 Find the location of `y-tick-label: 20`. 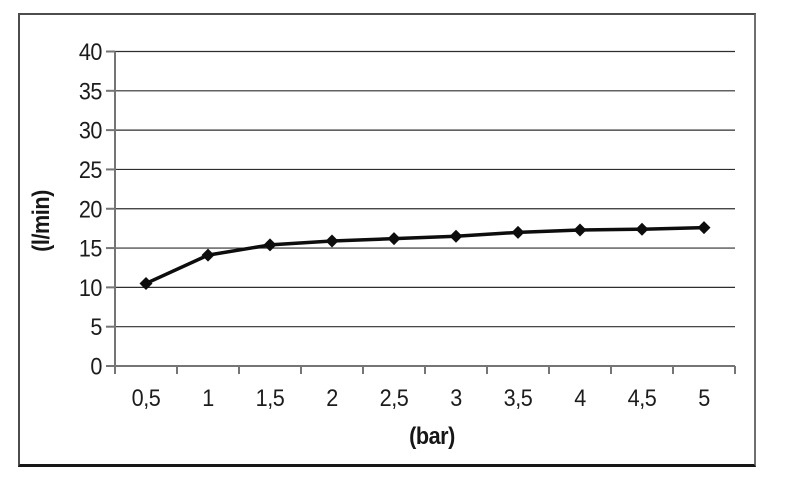

y-tick-label: 20 is located at coordinates (90, 208).